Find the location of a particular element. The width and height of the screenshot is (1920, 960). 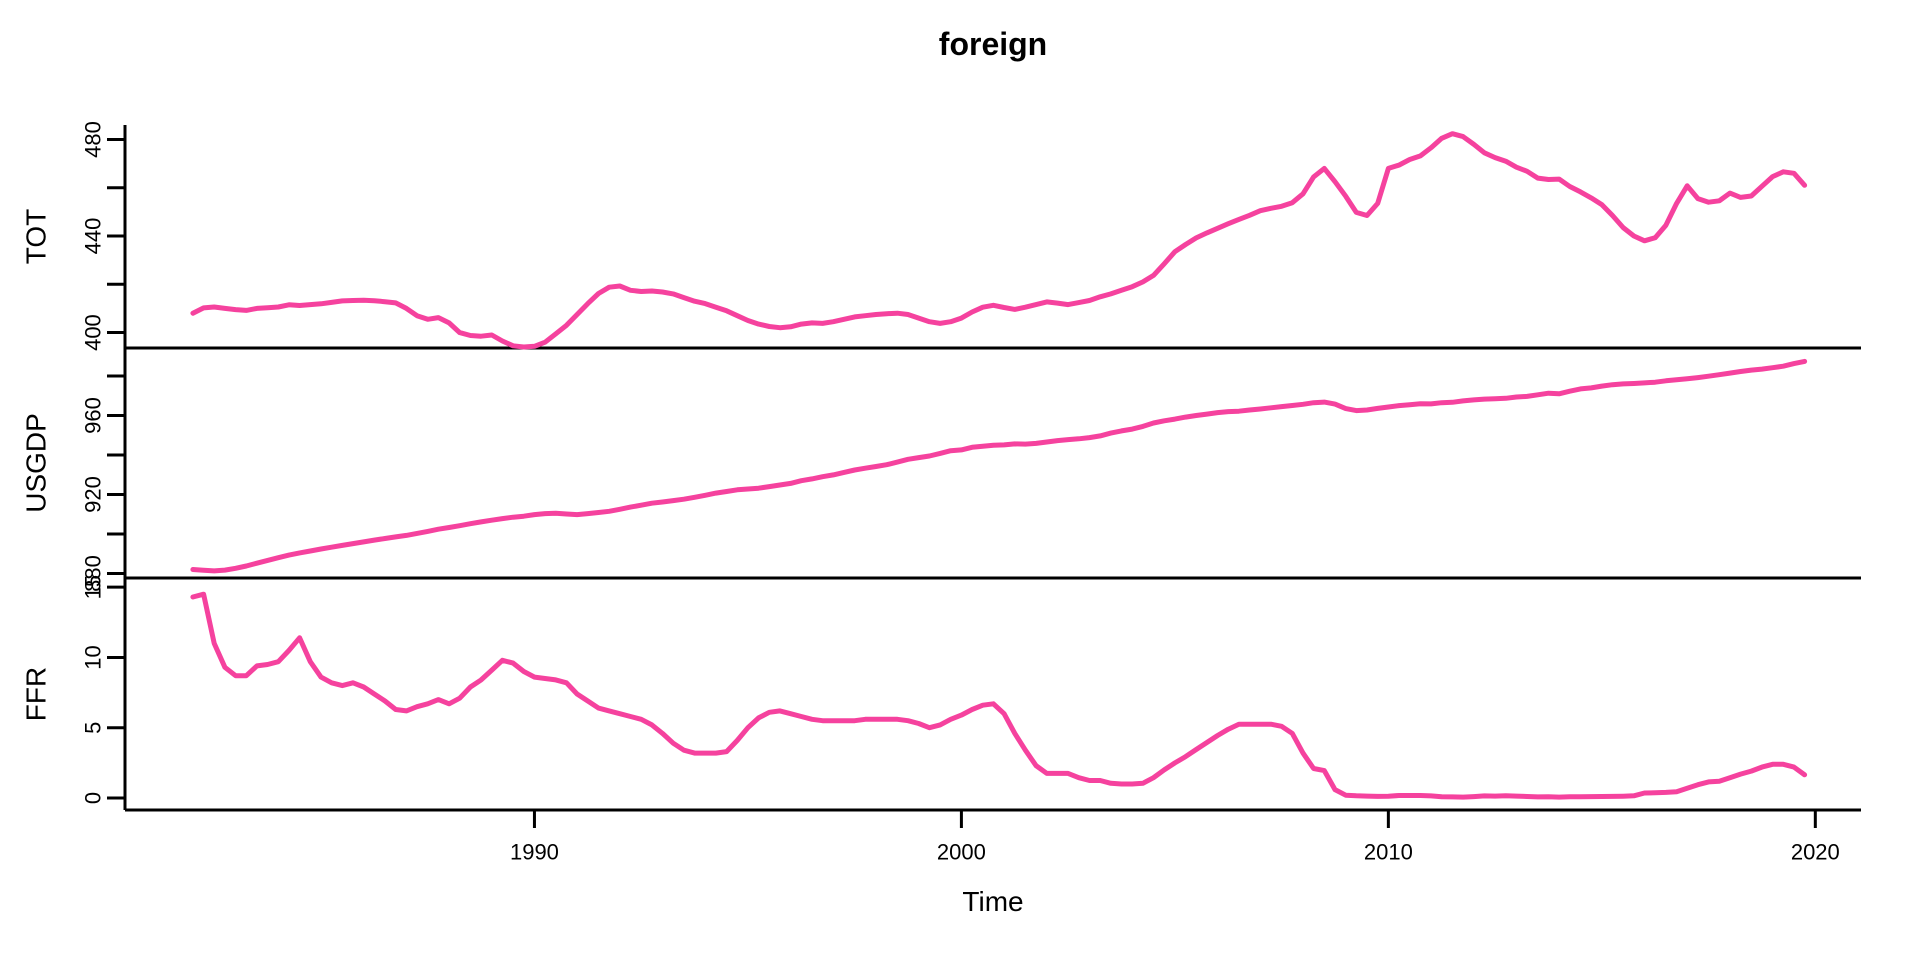

panel-ylabel-usgdp: USGDP is located at coordinates (36, 463).